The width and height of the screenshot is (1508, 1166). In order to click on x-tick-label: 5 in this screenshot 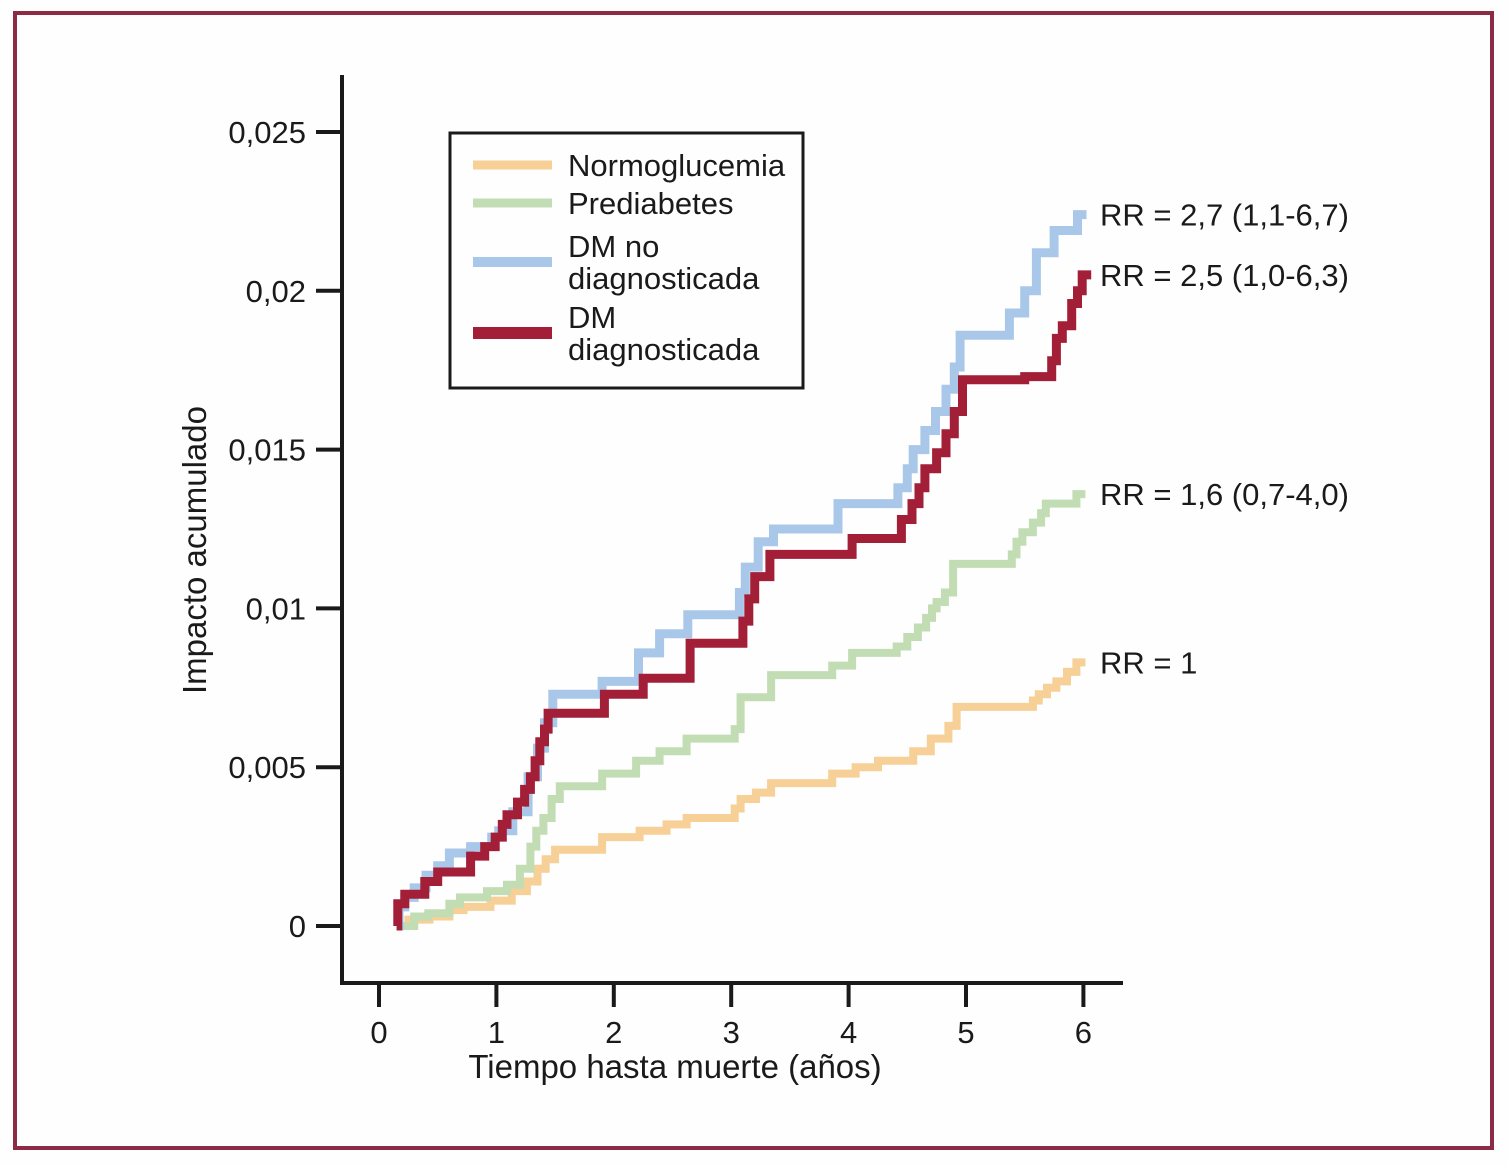, I will do `click(965, 1032)`.